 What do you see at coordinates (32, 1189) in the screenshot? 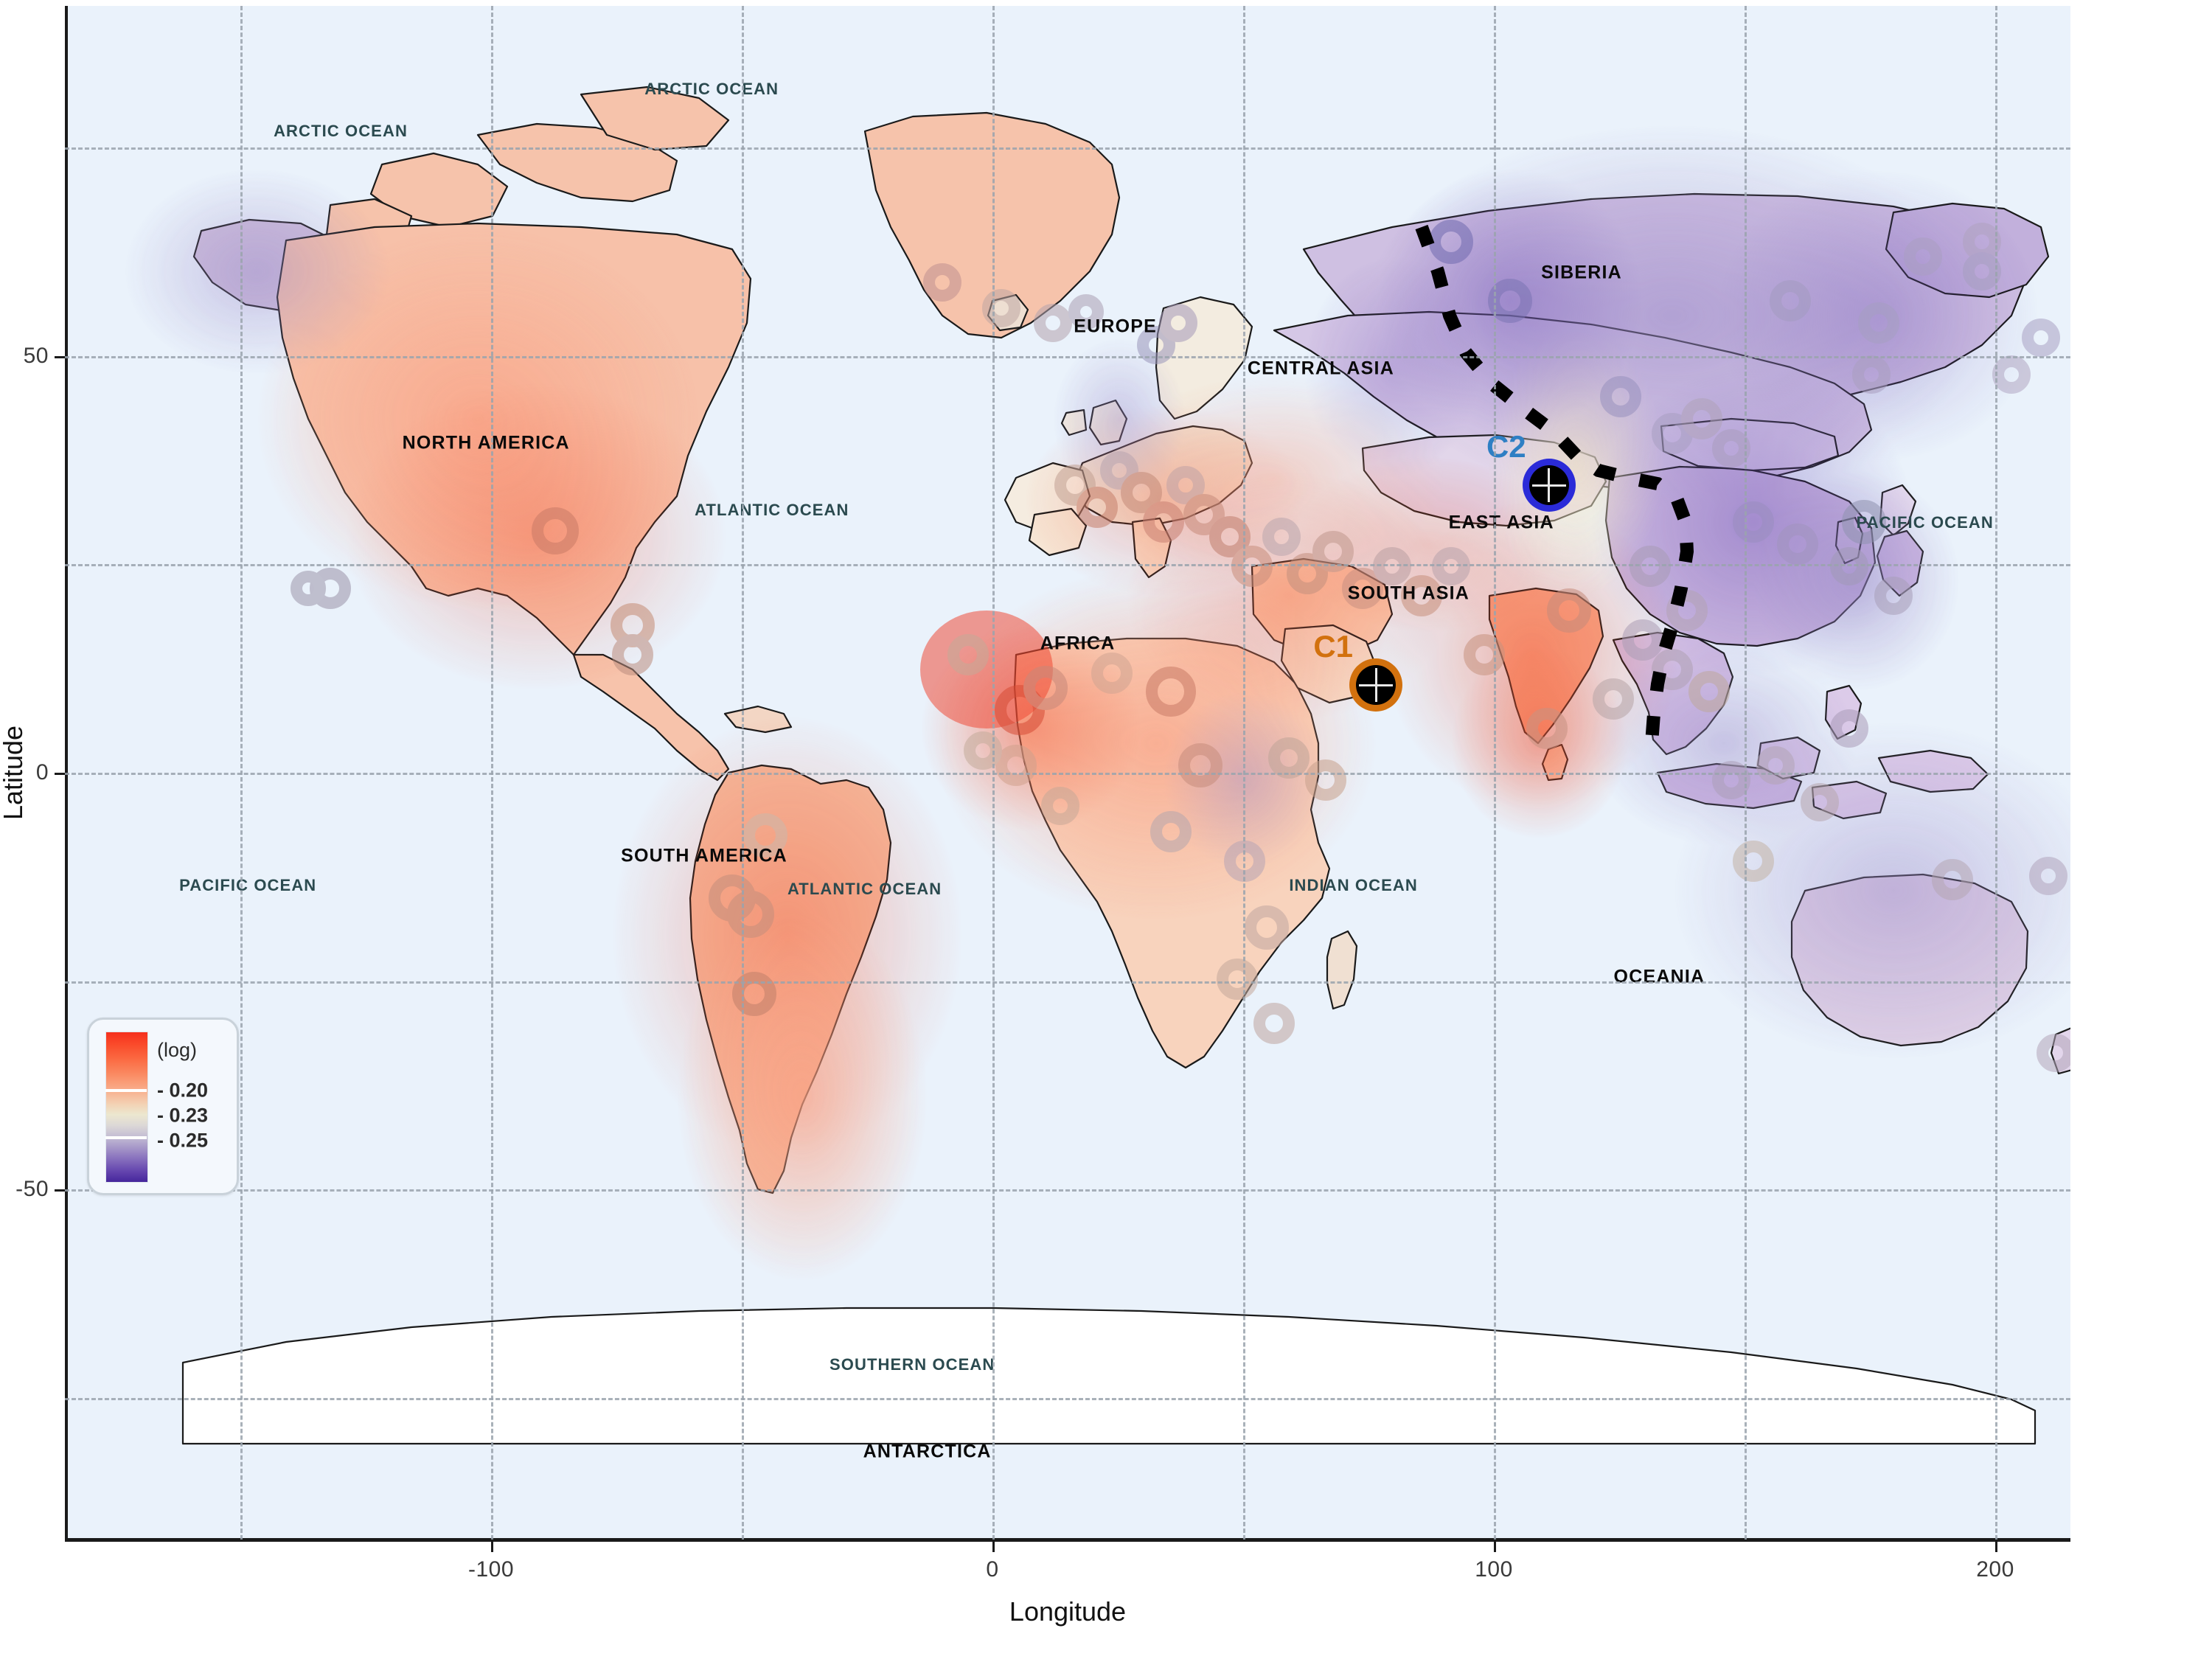
I see `y-tick-label: -50` at bounding box center [32, 1189].